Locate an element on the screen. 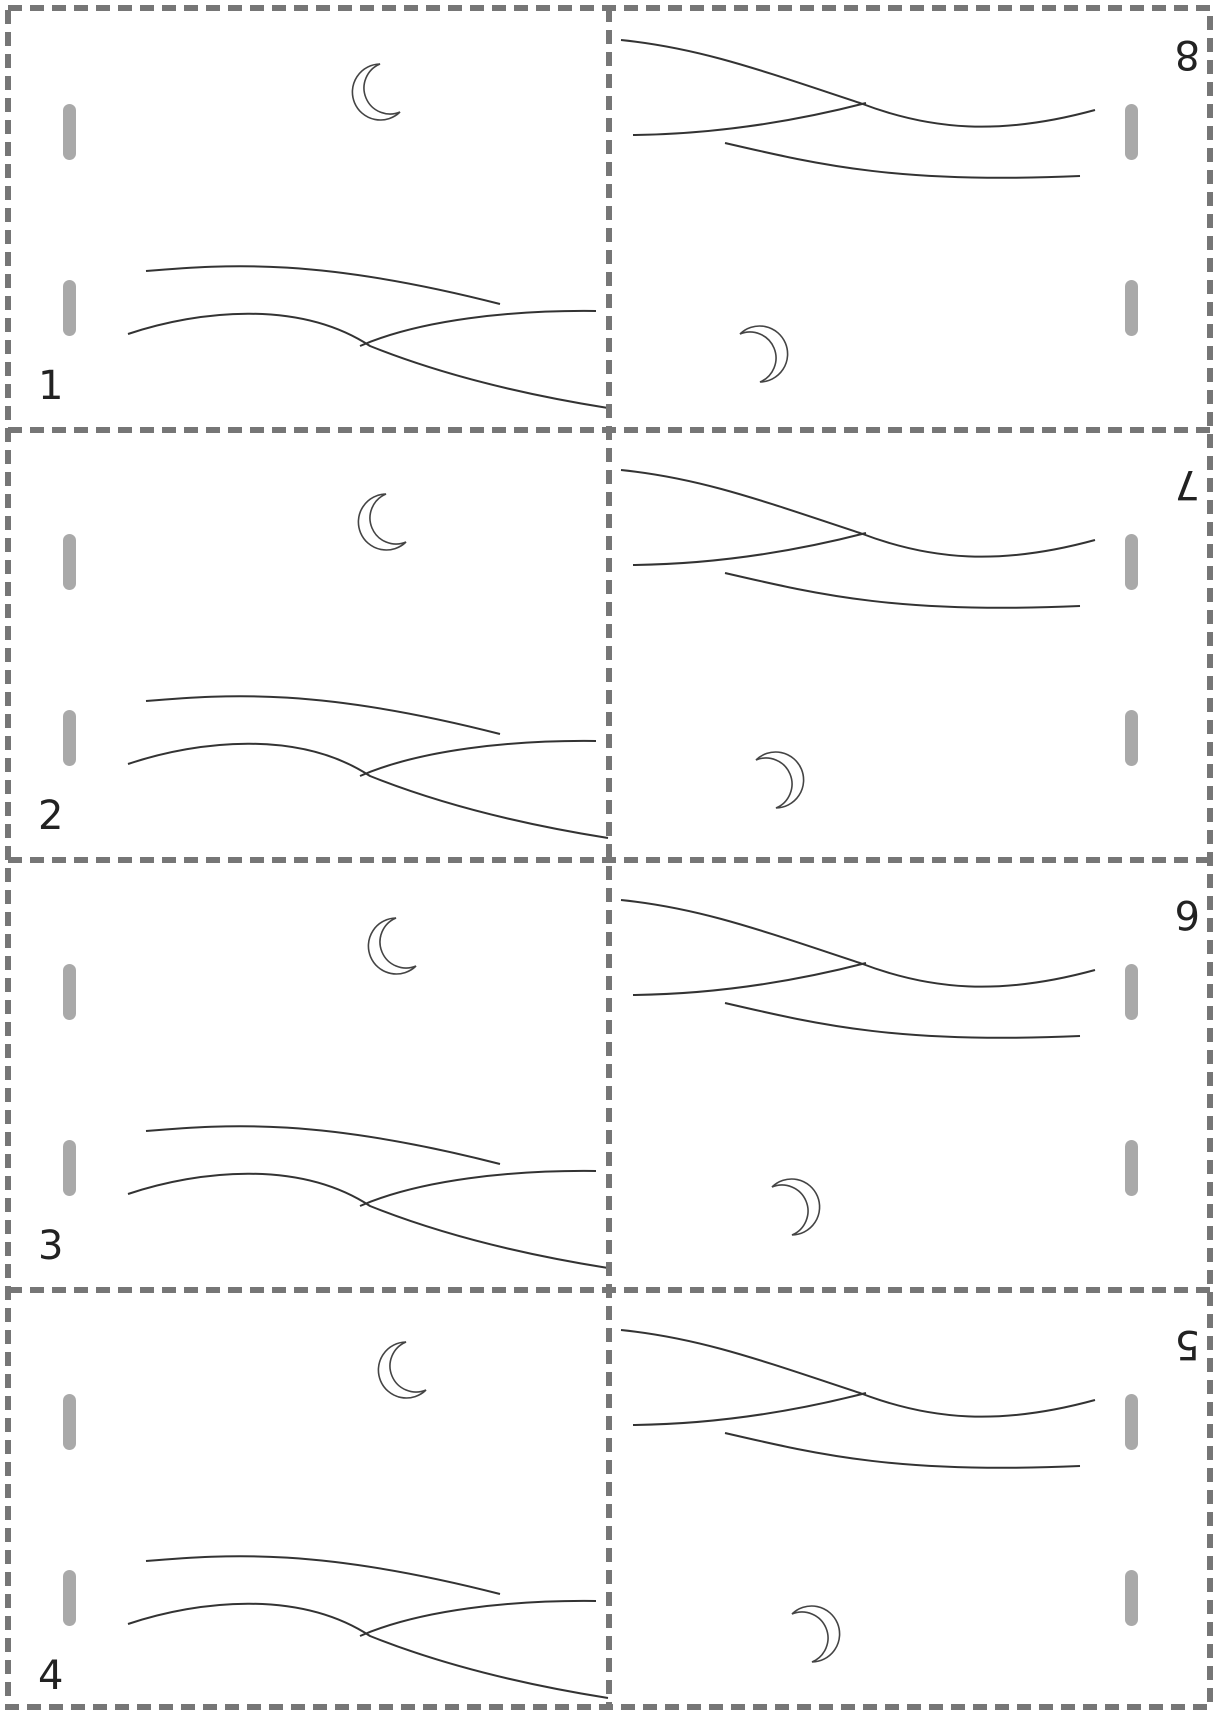  page-number-4: 4 is located at coordinates (51, 1676).